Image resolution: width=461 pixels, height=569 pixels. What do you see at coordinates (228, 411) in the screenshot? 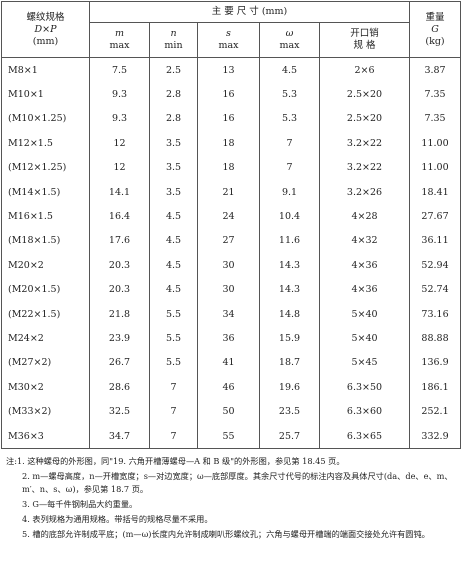
I see `value-cell: 50` at bounding box center [228, 411].